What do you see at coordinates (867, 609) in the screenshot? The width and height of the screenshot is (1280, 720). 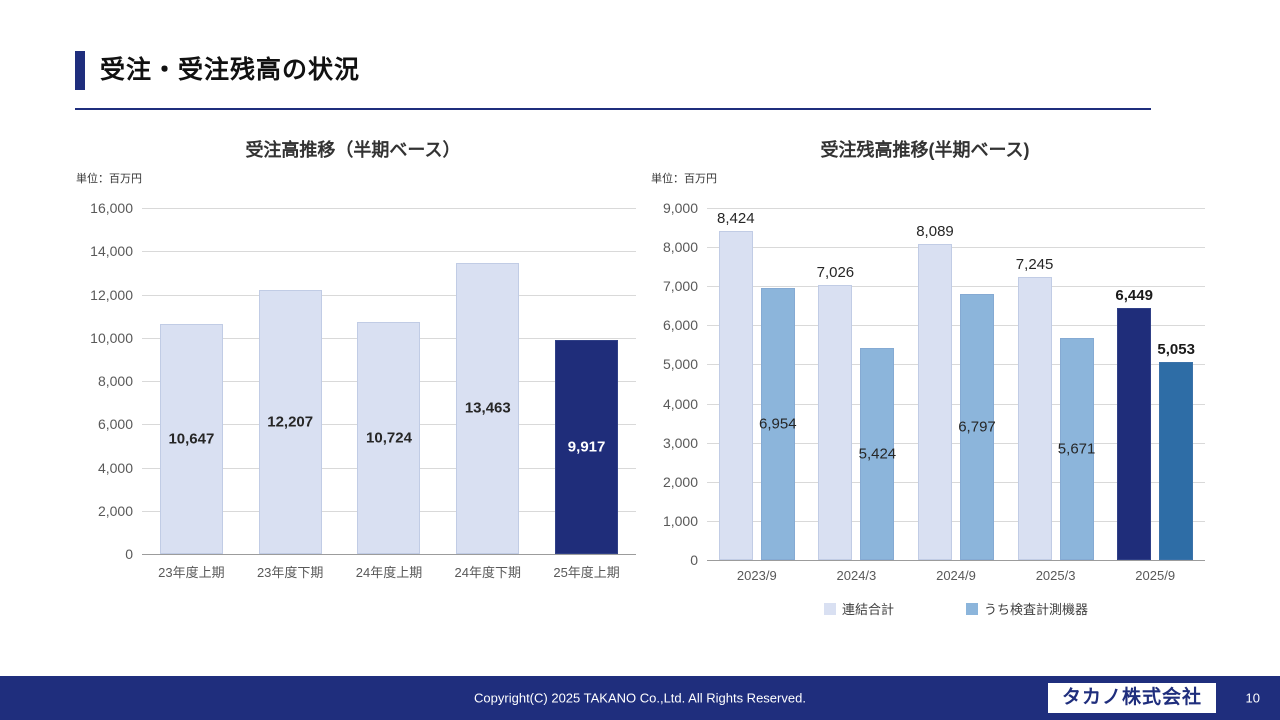 I see `legend-label: 連結合計` at bounding box center [867, 609].